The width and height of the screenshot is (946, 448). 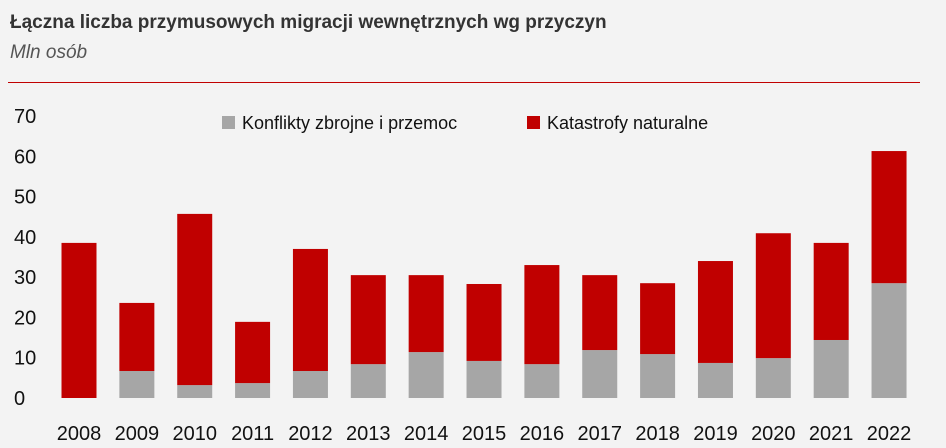 What do you see at coordinates (25, 117) in the screenshot?
I see `y-tick-label: 70` at bounding box center [25, 117].